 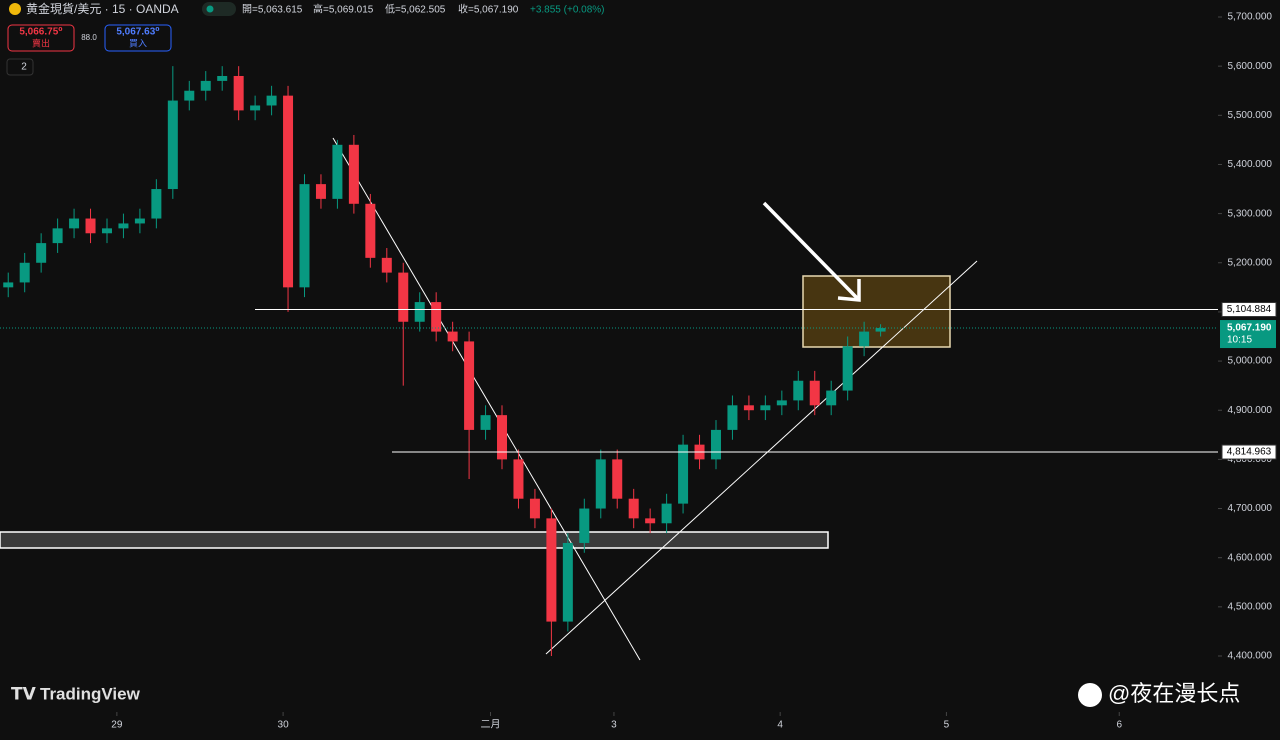 I want to click on status, so click(x=219, y=9).